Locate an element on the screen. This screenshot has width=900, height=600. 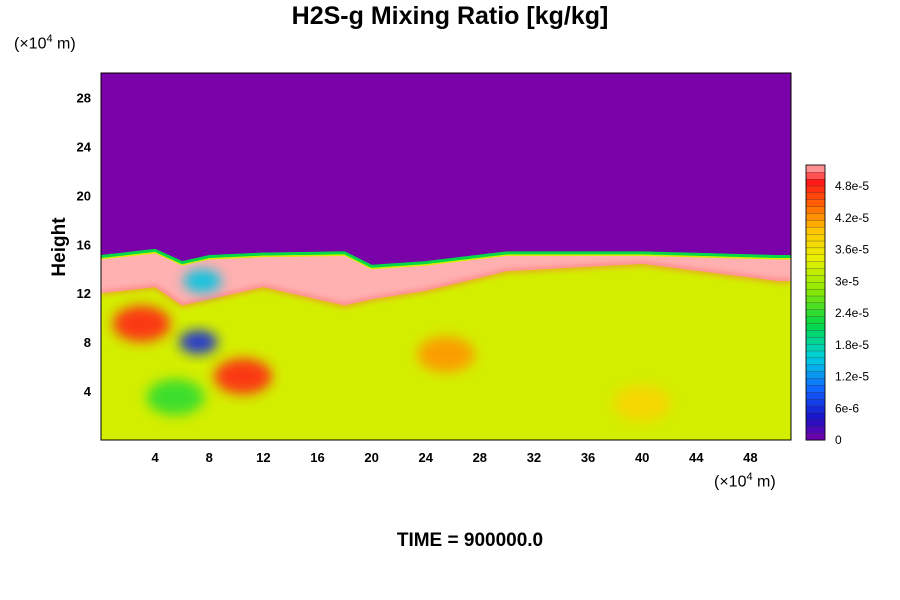
colorbar-tick-label: 0 is located at coordinates (838, 440).